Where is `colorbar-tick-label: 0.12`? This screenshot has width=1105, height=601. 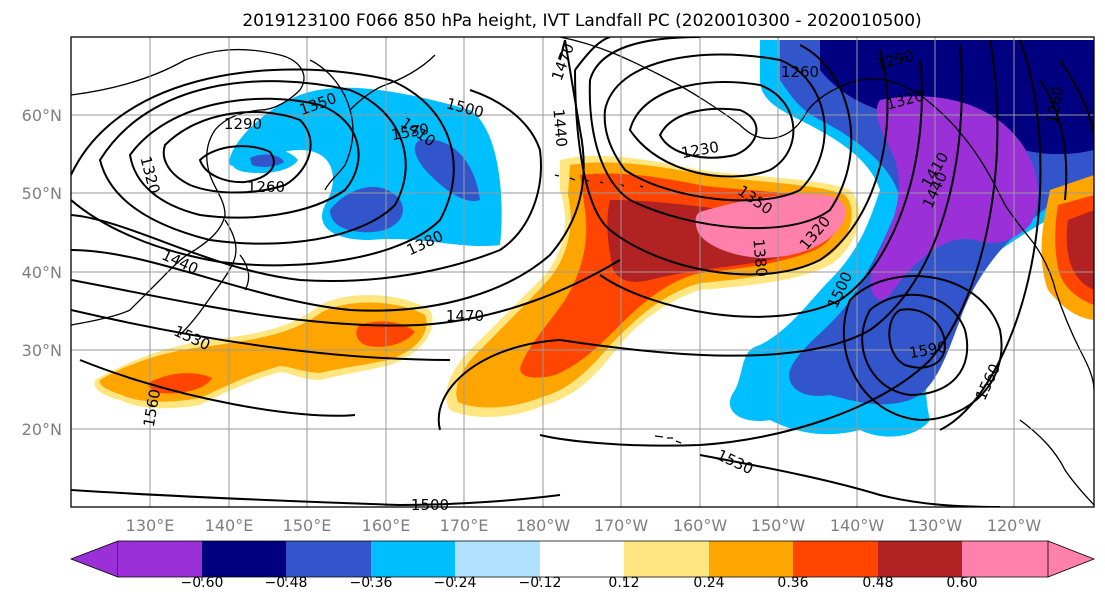 colorbar-tick-label: 0.12 is located at coordinates (623, 583).